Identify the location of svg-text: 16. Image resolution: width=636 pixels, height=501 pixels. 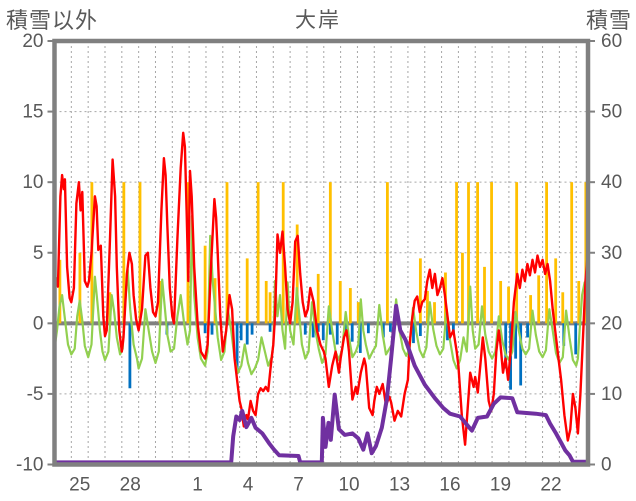
(449, 485).